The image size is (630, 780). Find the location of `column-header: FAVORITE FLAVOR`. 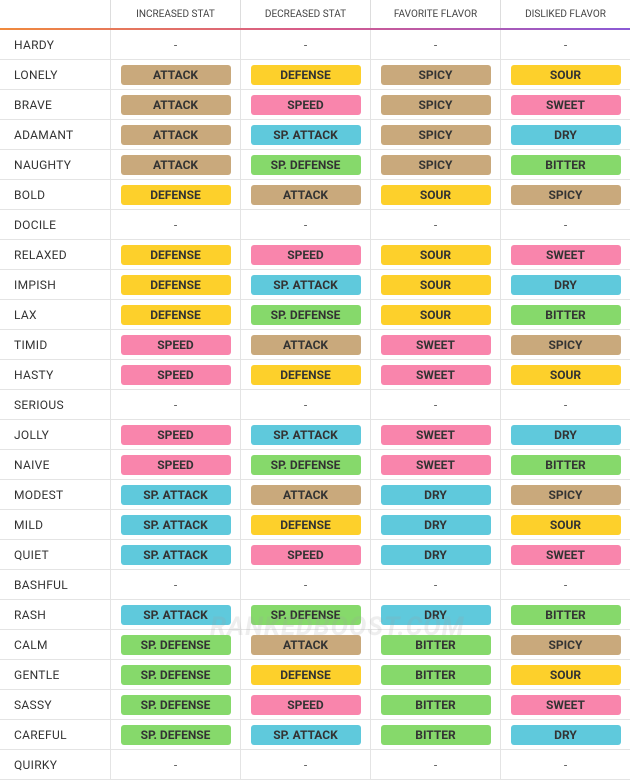

column-header: FAVORITE FLAVOR is located at coordinates (435, 14).